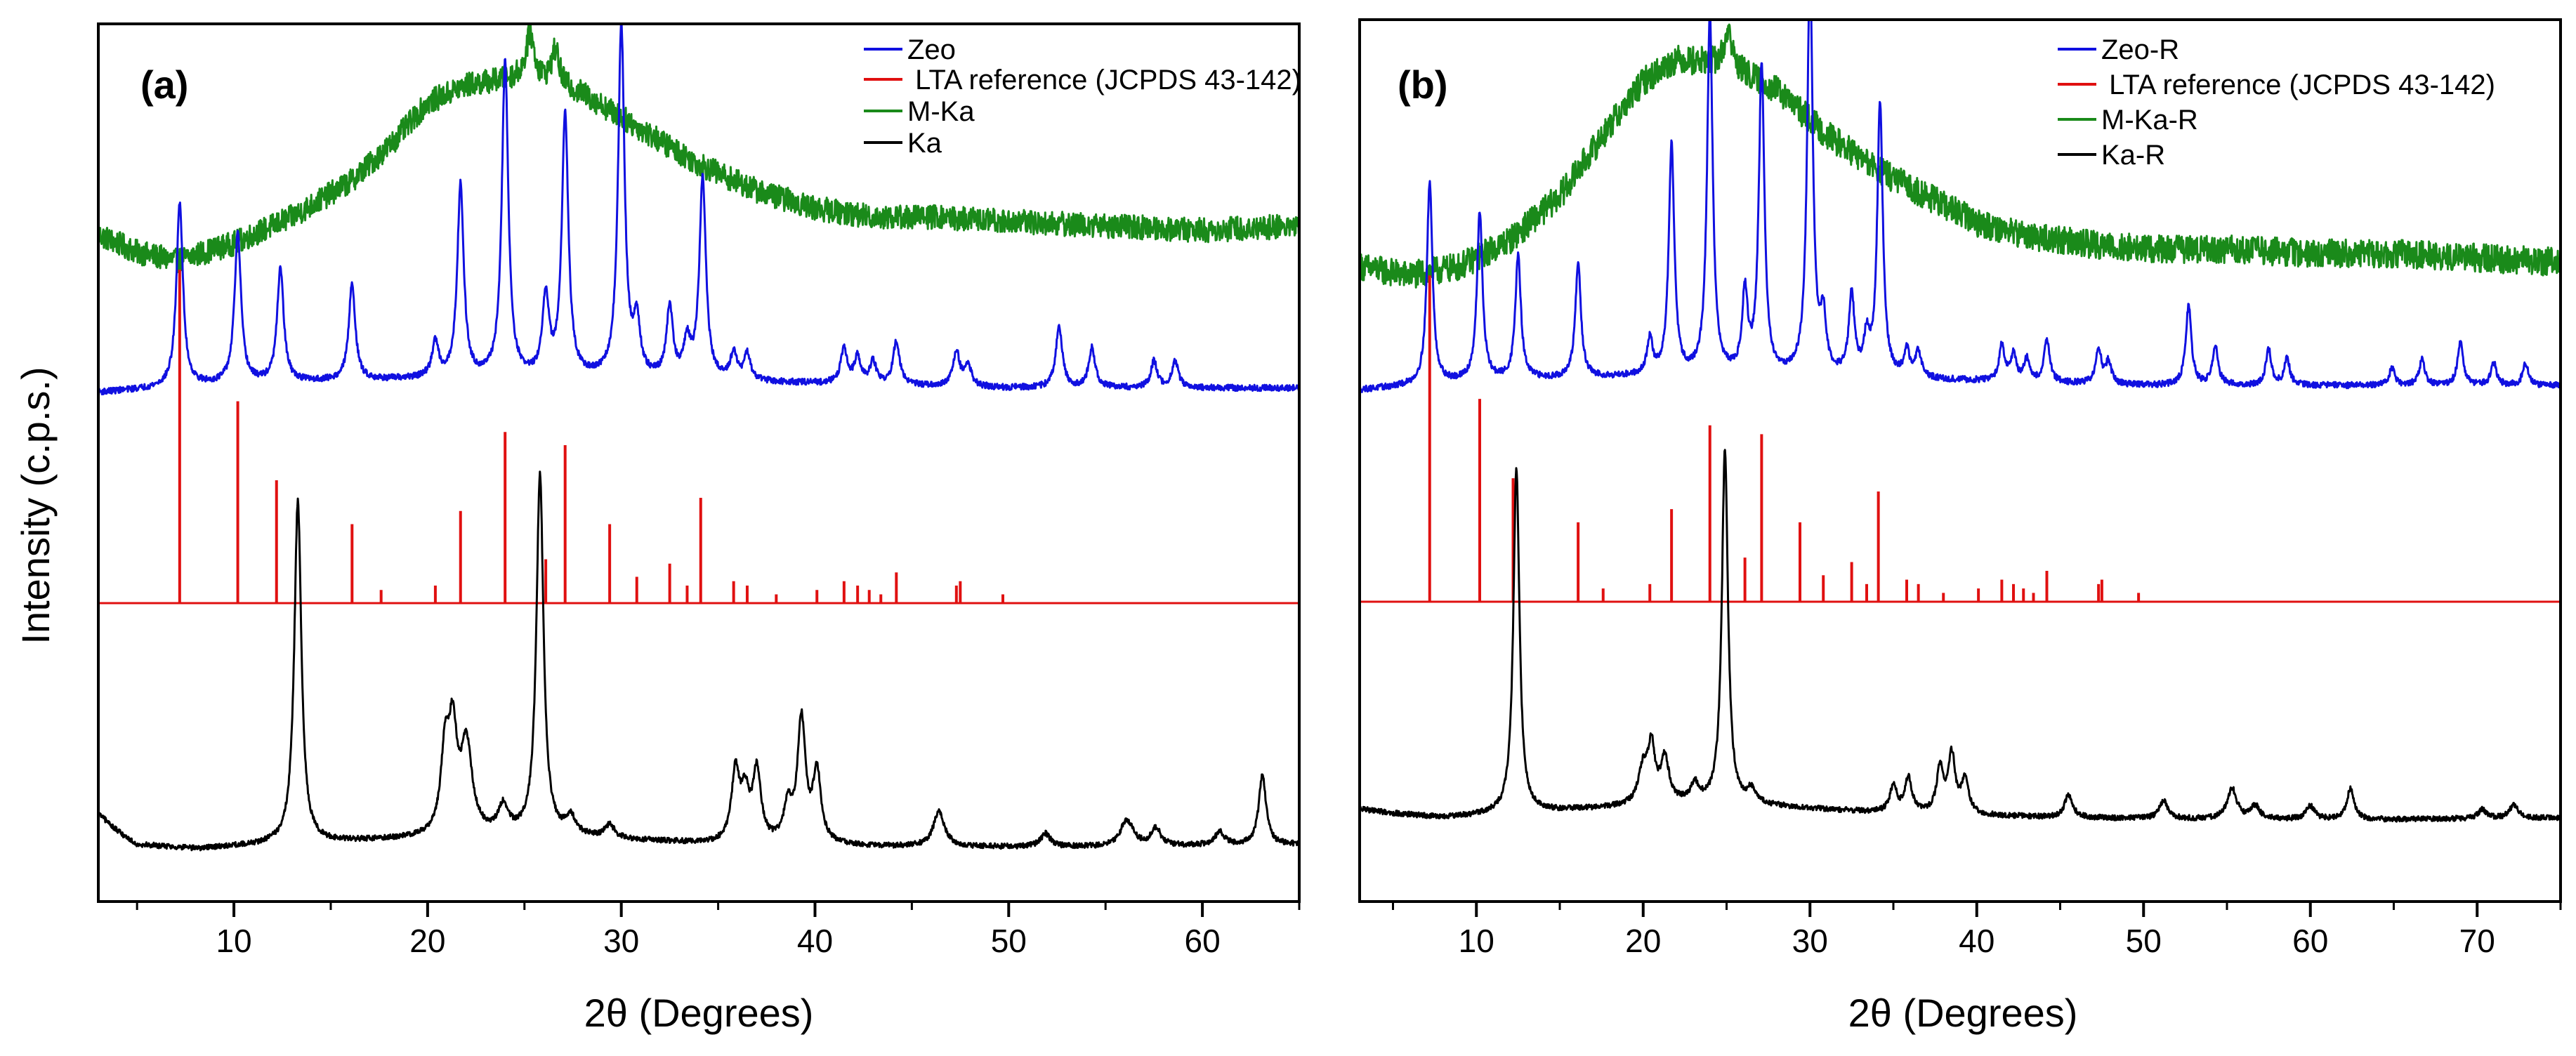 This screenshot has height=1056, width=2576. Describe the element at coordinates (2149, 120) in the screenshot. I see `legend-b-label-2: M-Ka-R` at that location.